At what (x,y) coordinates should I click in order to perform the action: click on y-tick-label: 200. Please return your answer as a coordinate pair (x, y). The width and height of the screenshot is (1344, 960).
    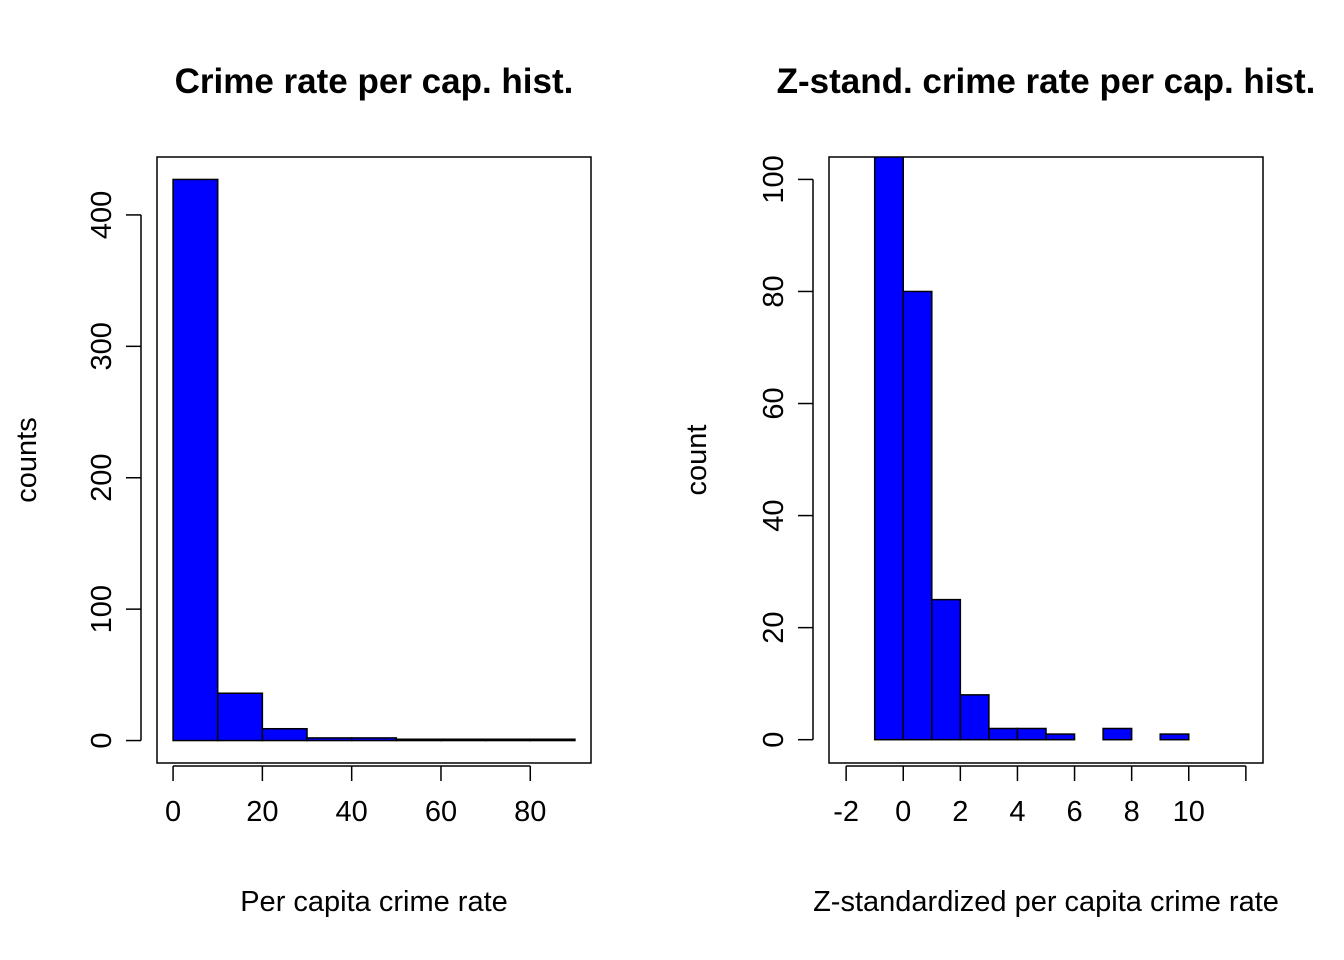
    Looking at the image, I should click on (102, 478).